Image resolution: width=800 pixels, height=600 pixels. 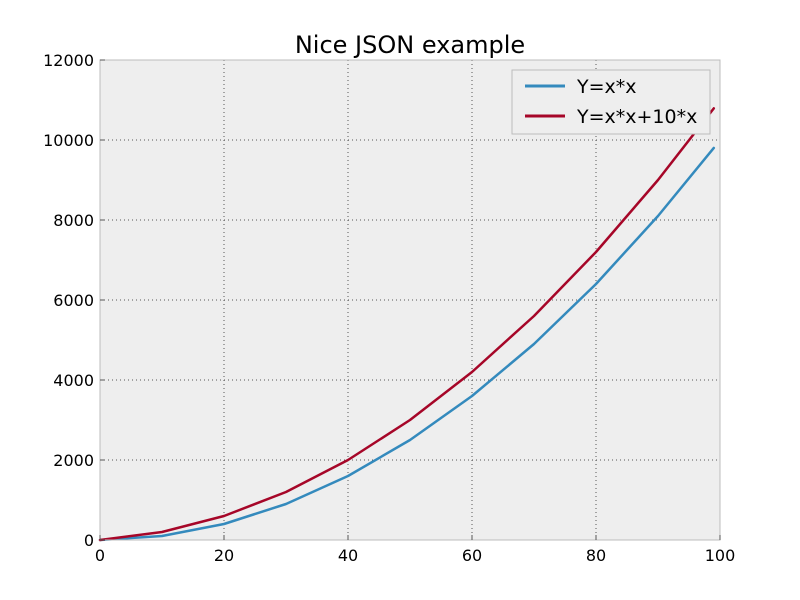 I want to click on y-tick-label: 6000, so click(x=73, y=300).